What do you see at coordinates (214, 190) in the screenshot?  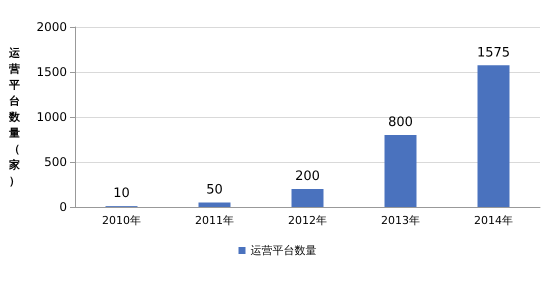 I see `data-label: 50` at bounding box center [214, 190].